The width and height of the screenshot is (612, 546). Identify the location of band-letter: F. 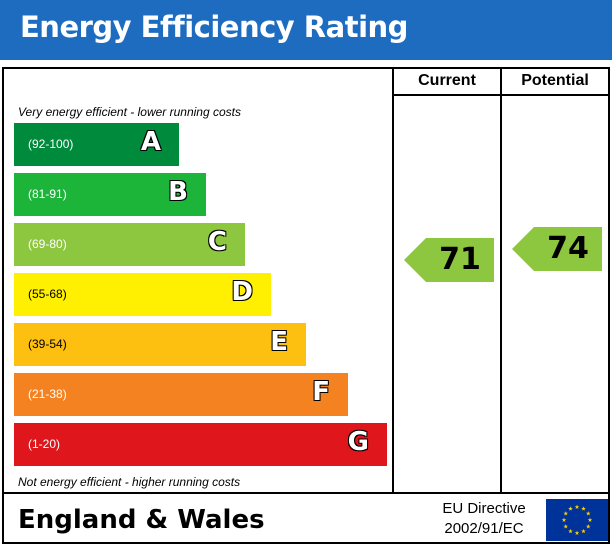
(321, 392).